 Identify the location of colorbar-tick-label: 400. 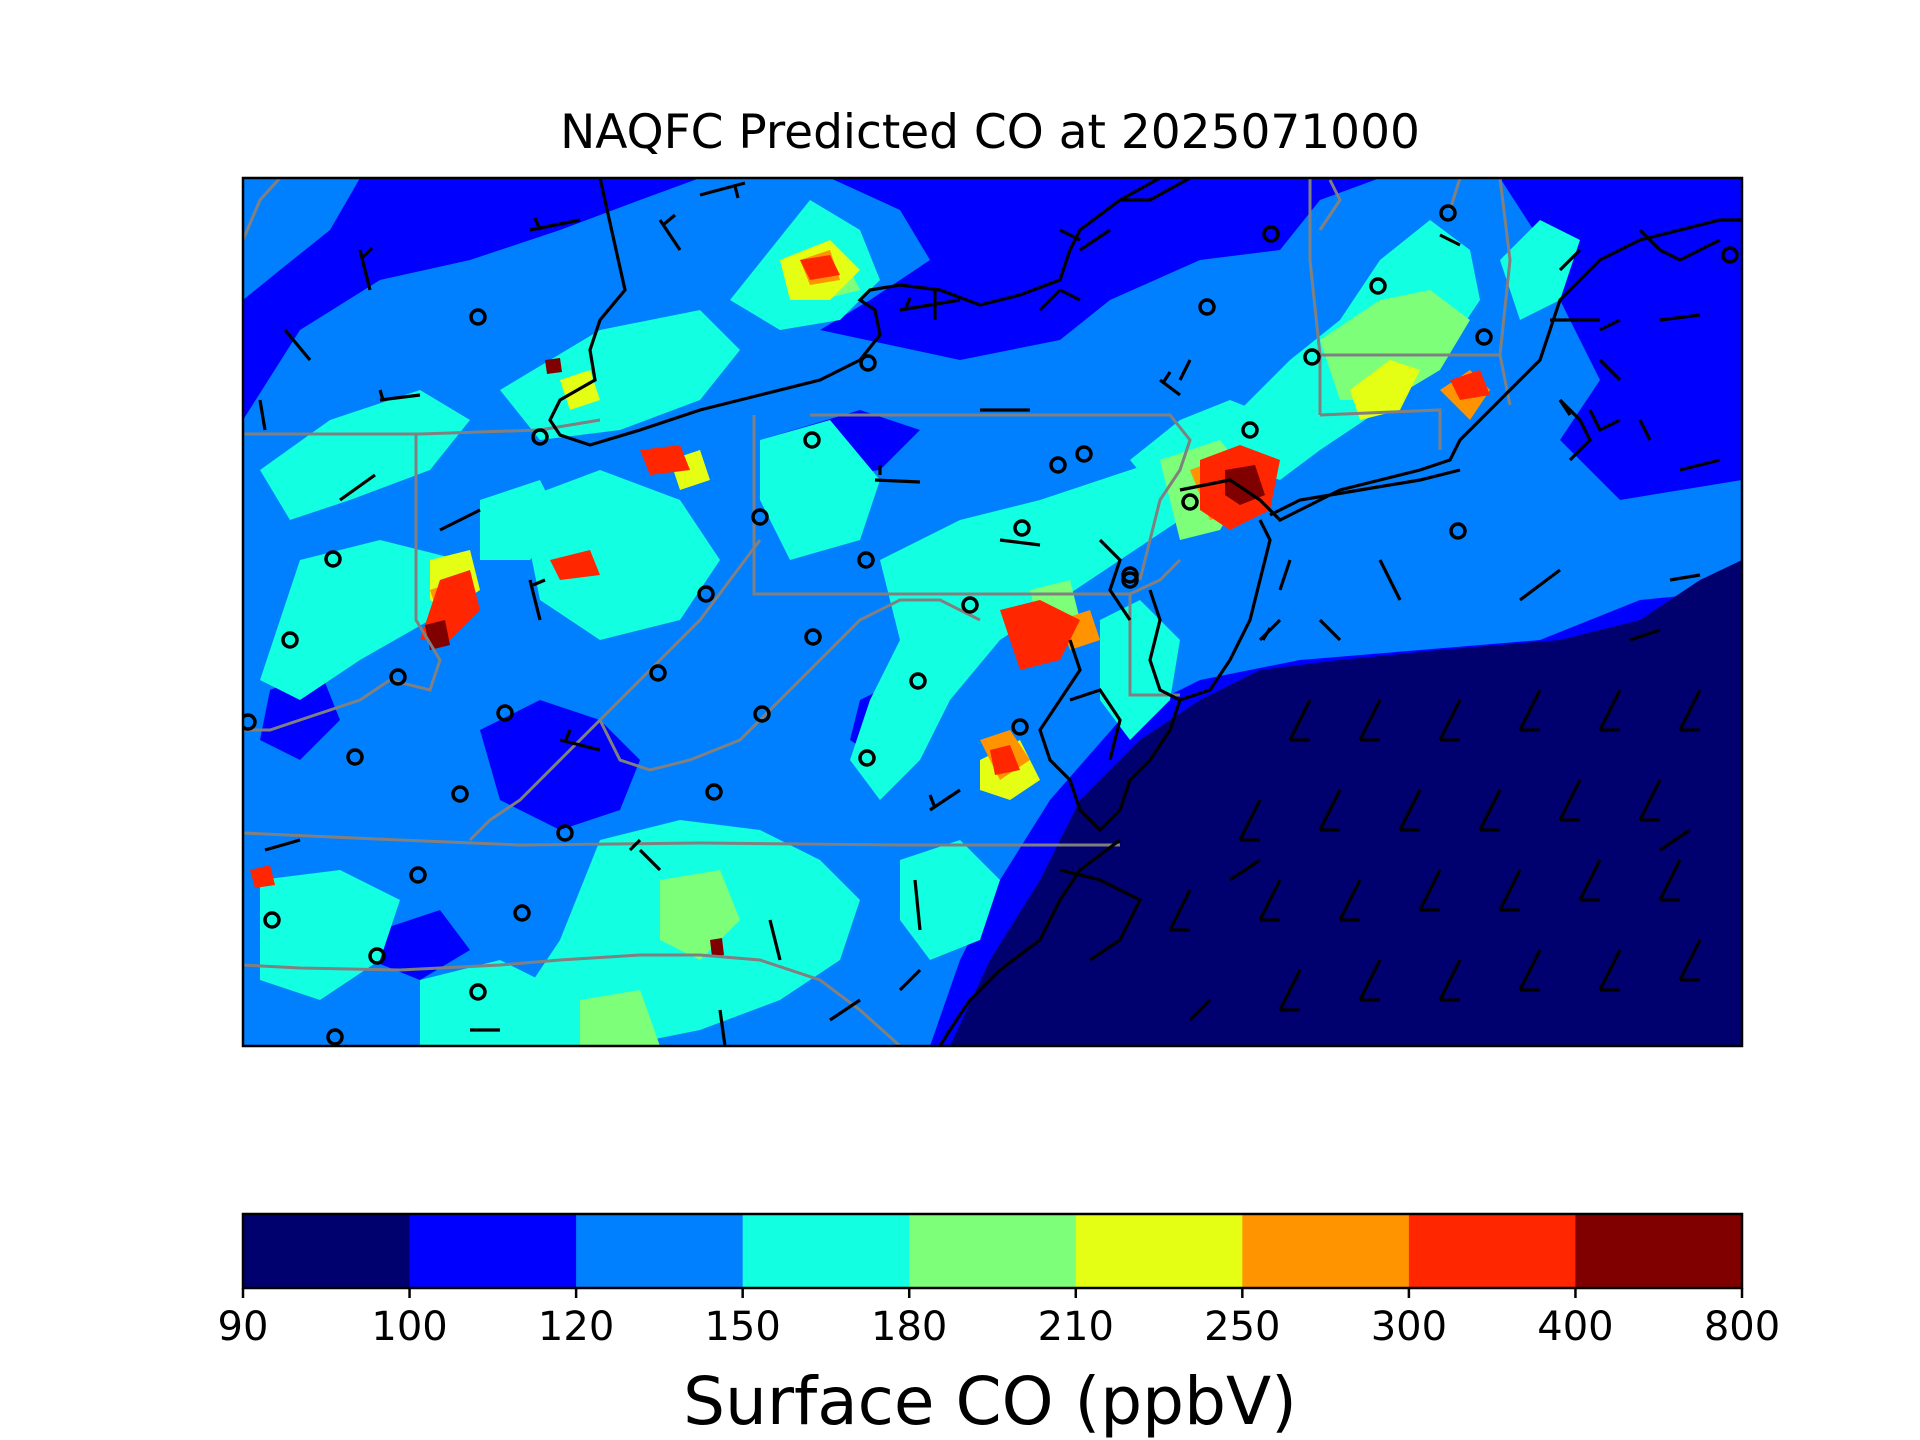
(1575, 1327).